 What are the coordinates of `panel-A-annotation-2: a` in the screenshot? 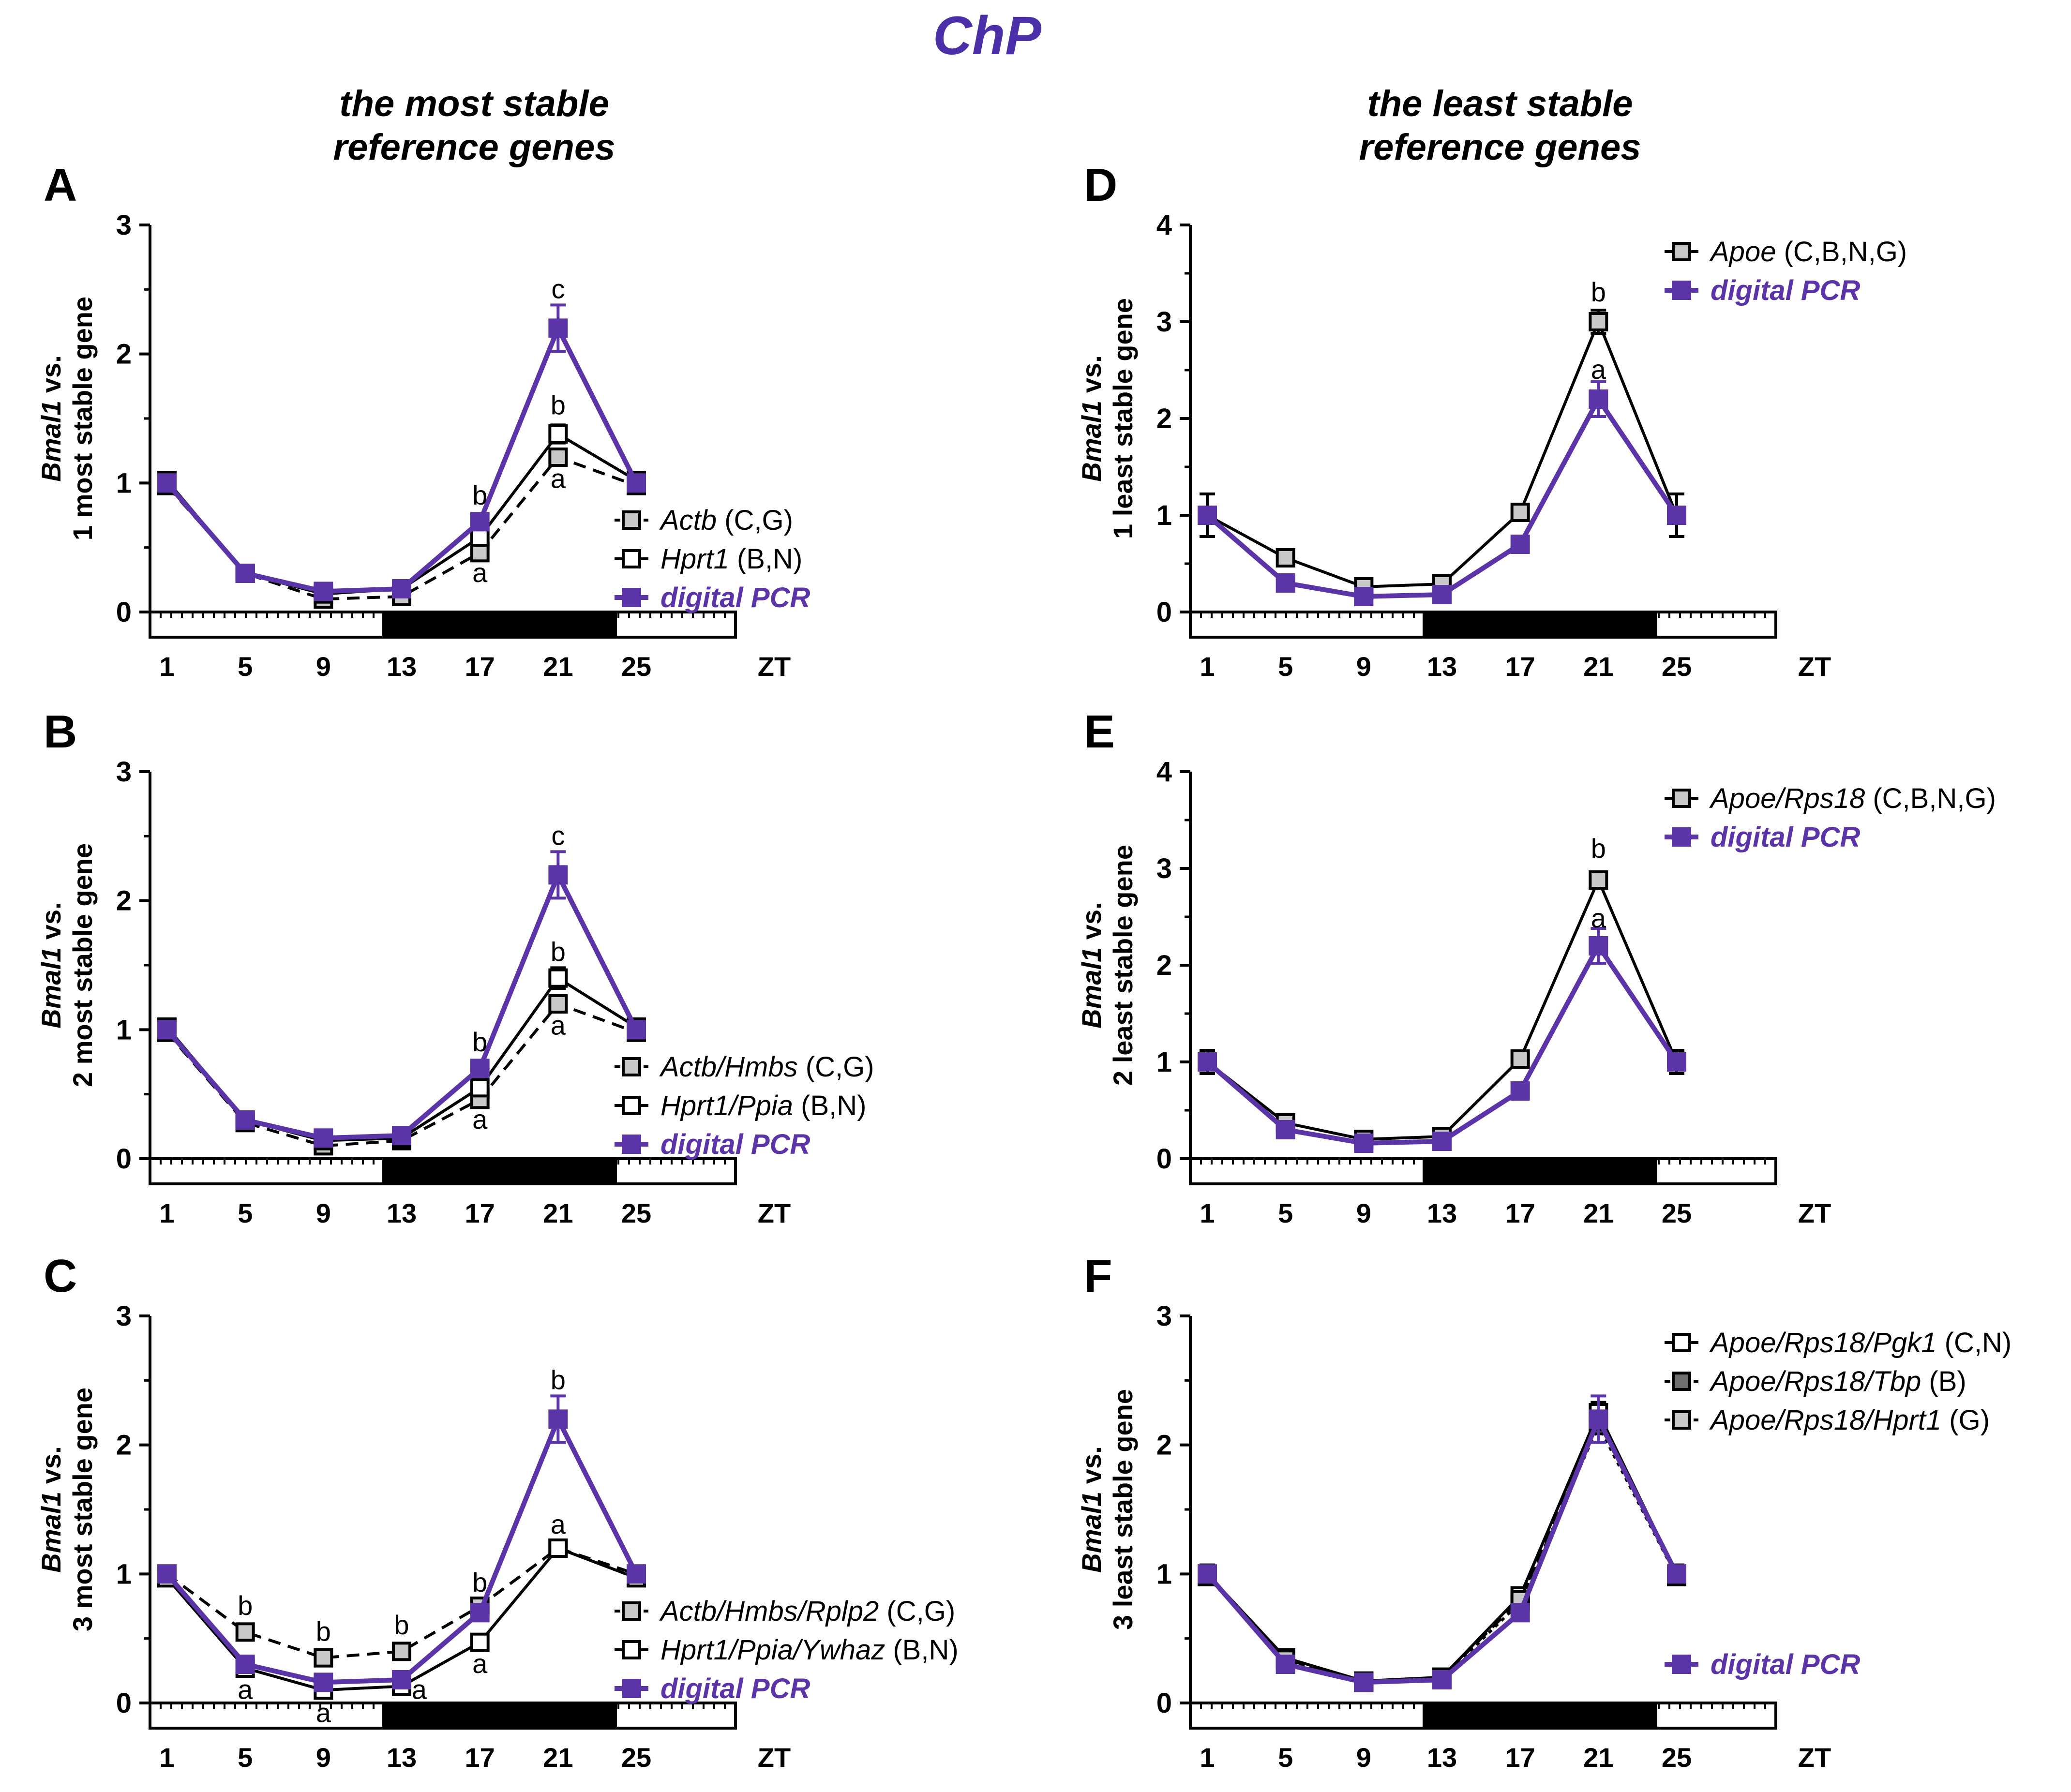 It's located at (558, 478).